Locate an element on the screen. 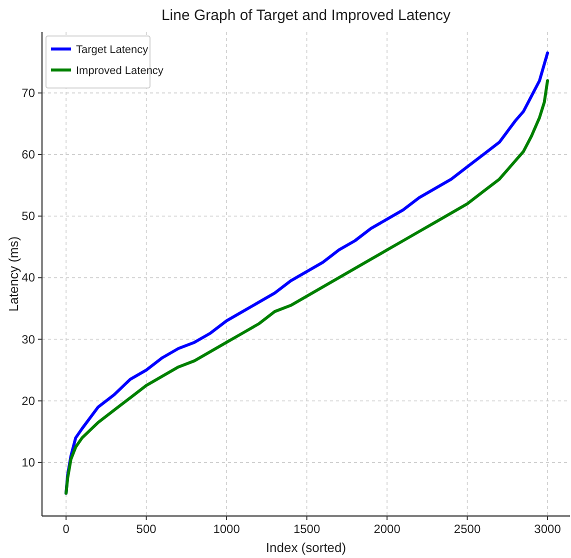  x-tick-label: 2000 is located at coordinates (387, 529).